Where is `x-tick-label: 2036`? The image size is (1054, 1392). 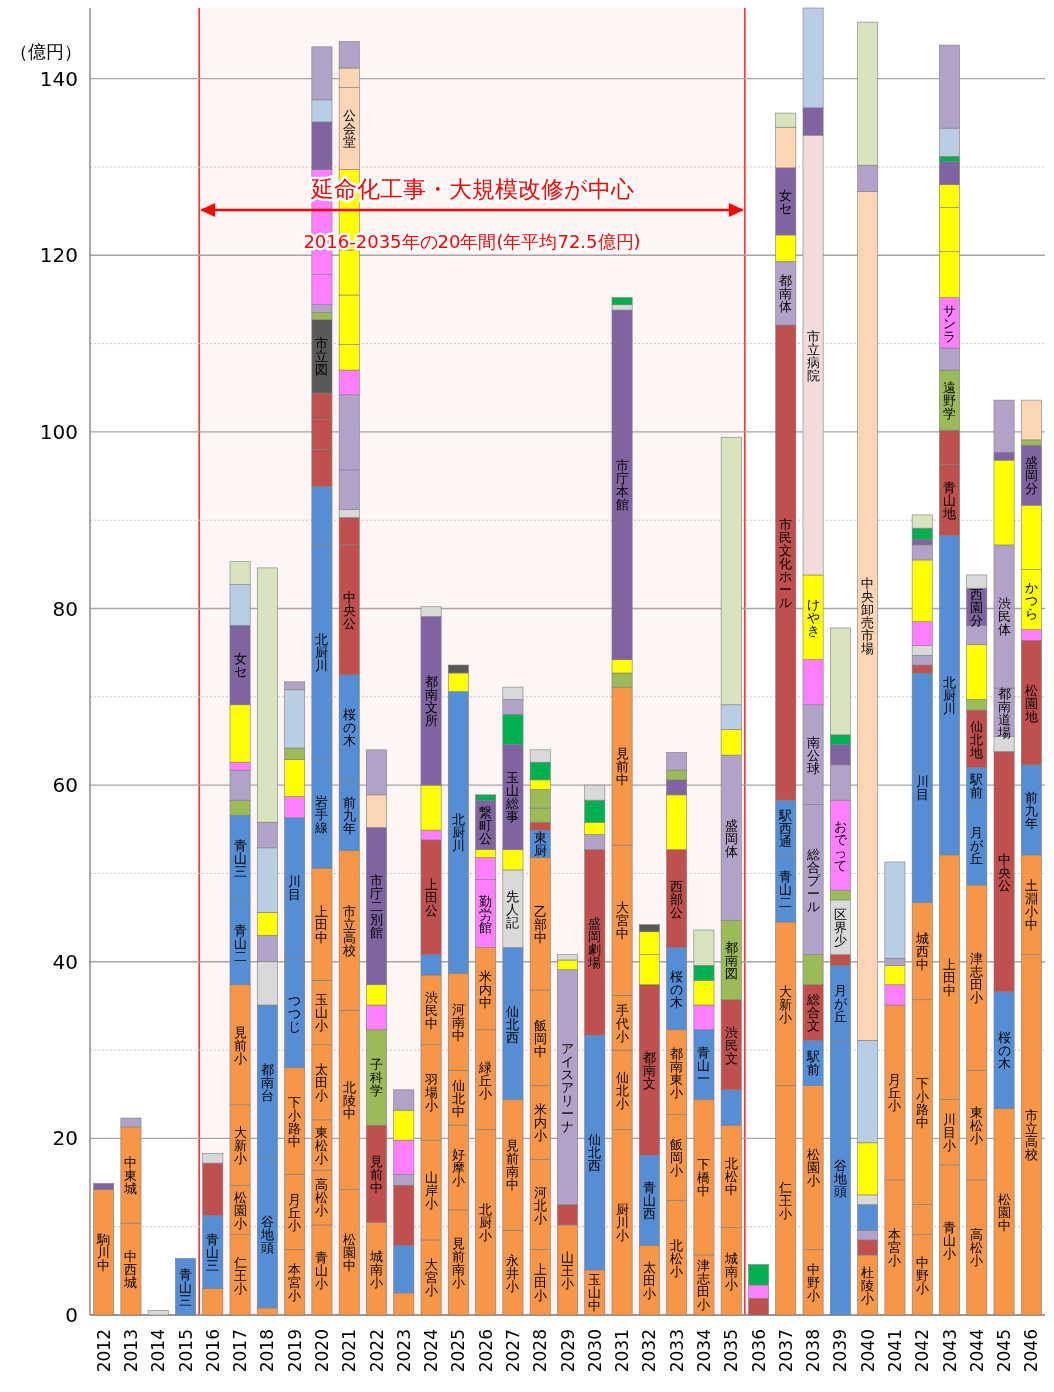 x-tick-label: 2036 is located at coordinates (758, 1351).